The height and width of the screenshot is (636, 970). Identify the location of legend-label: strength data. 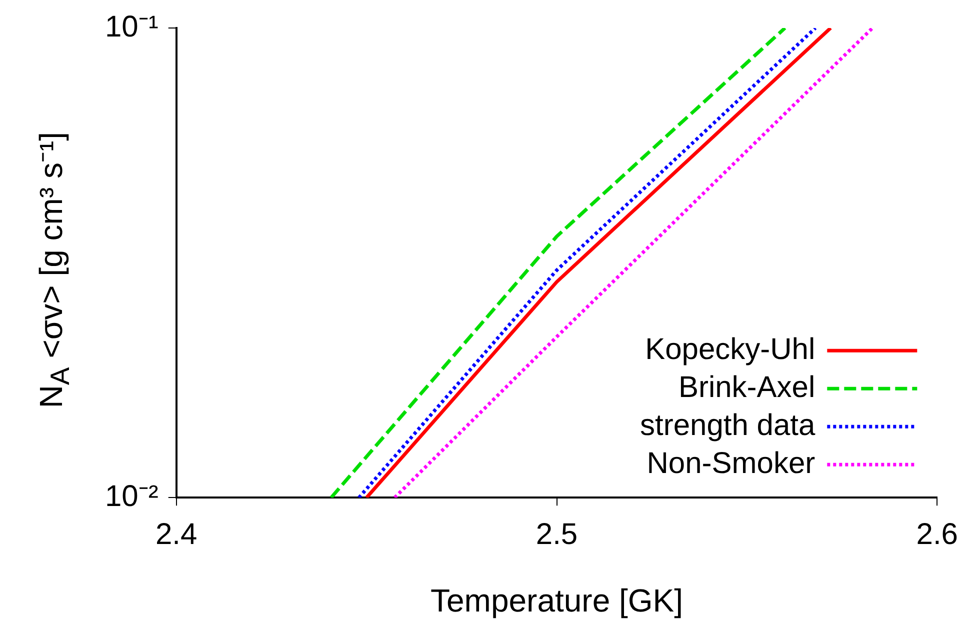
(728, 425).